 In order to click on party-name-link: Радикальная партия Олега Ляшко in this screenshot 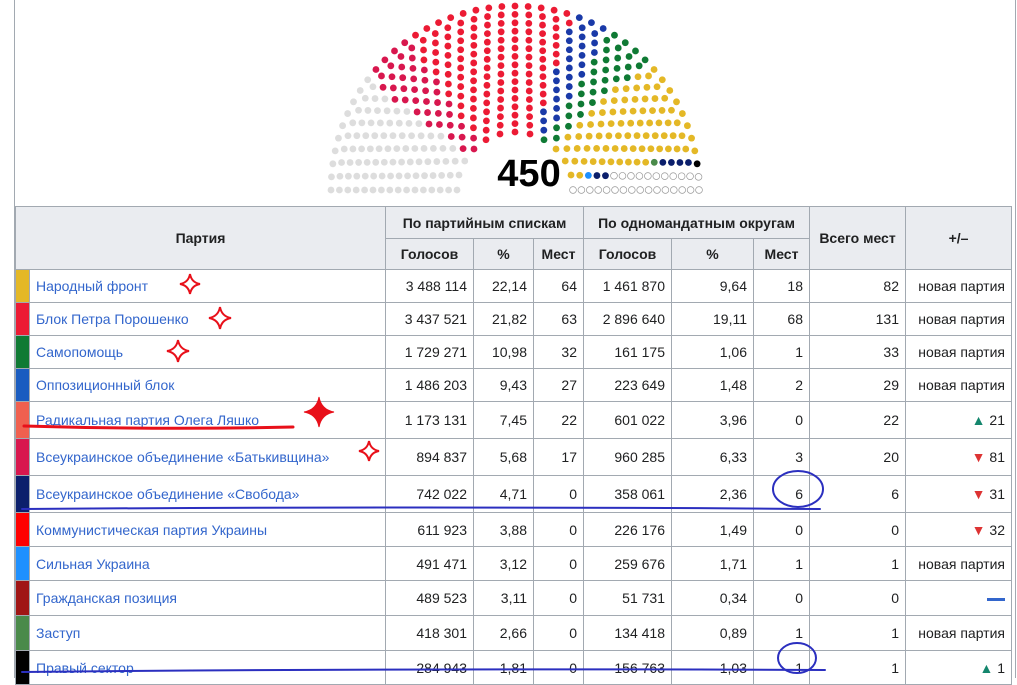, I will do `click(148, 420)`.